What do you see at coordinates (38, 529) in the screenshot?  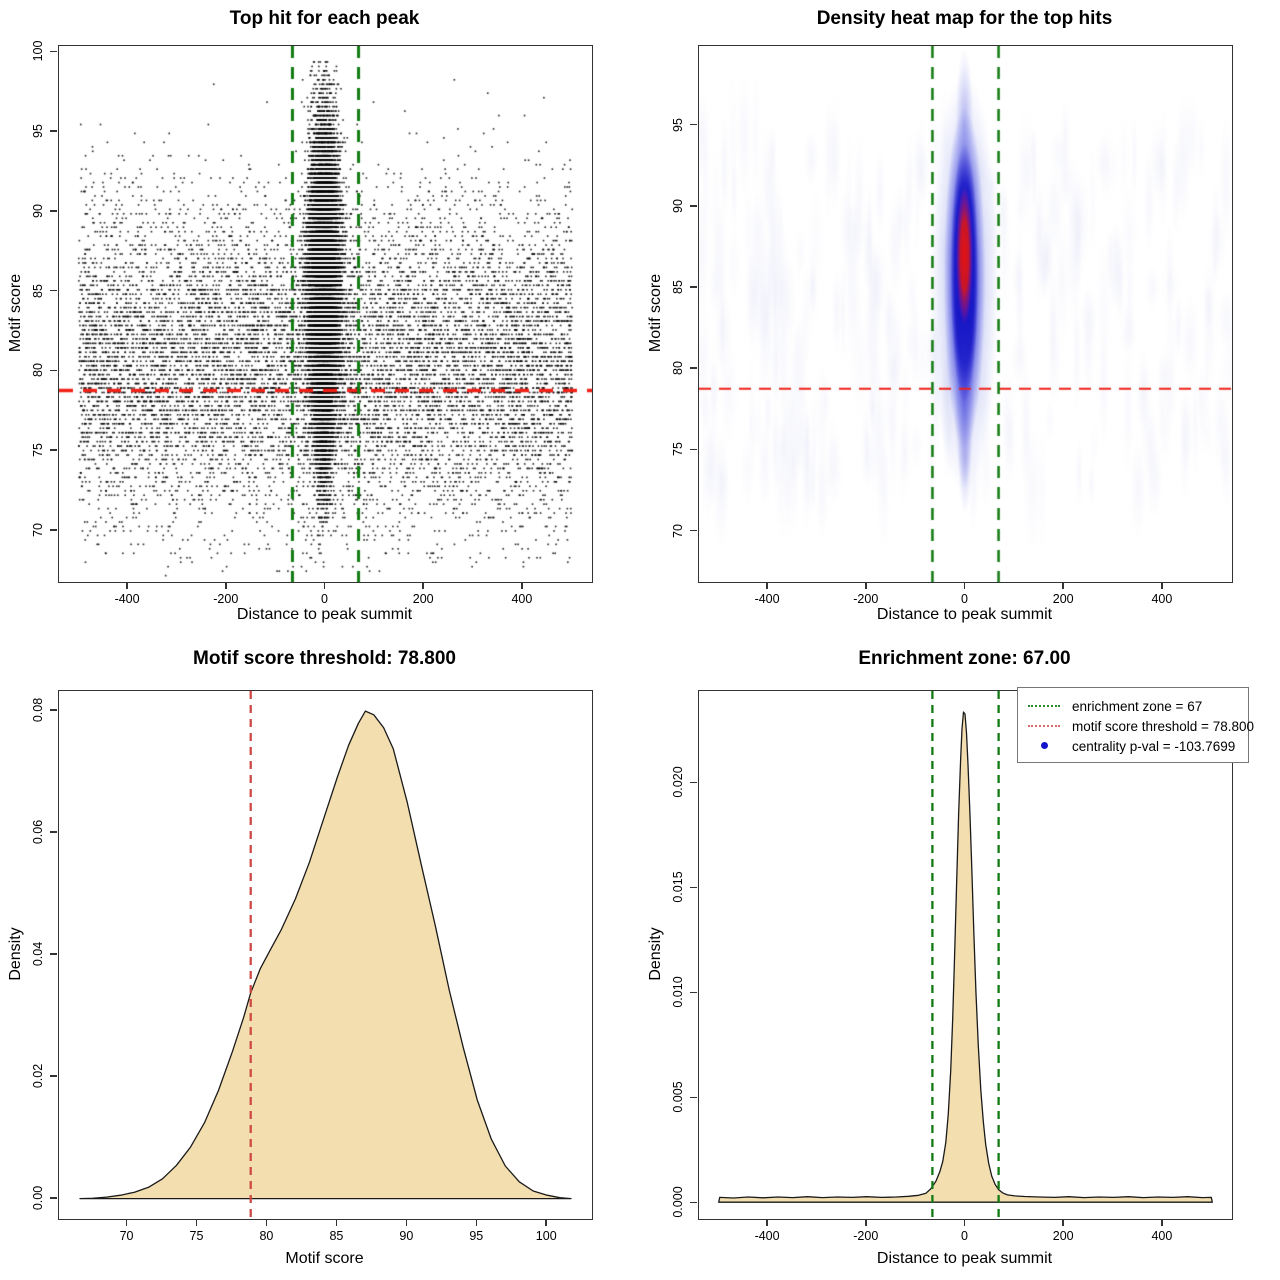 I see `y-tick-label: 70` at bounding box center [38, 529].